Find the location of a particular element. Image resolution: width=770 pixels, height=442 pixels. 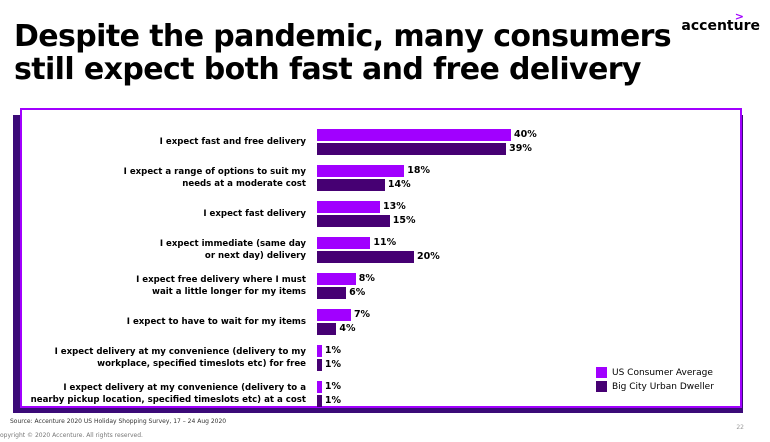

category-label-line: or next day) delivery is located at coordinates (255, 256).